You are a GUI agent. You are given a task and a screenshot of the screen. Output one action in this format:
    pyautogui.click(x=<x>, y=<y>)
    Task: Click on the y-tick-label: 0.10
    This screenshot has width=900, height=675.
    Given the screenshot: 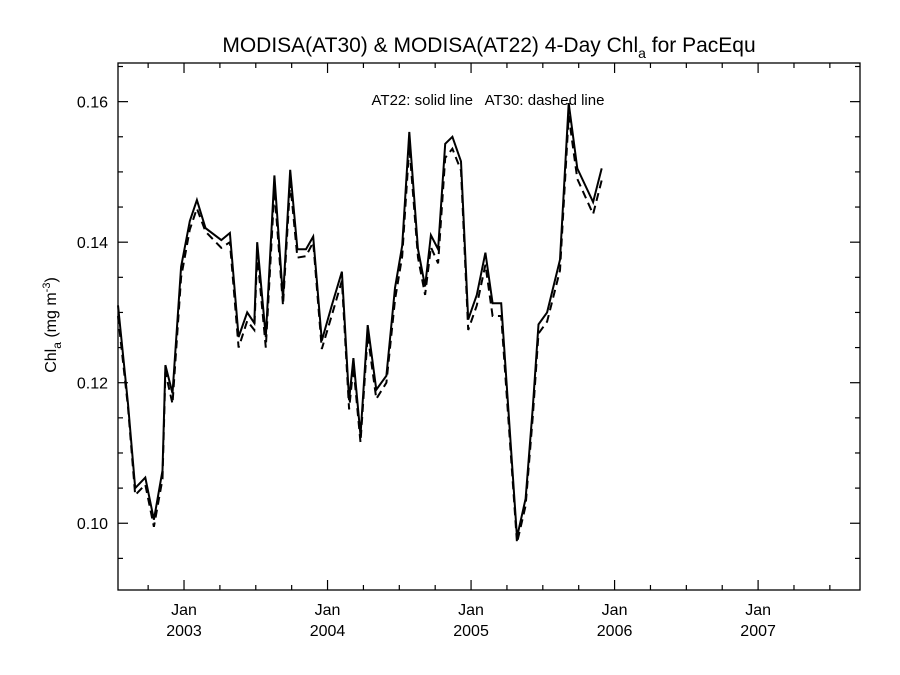 What is the action you would take?
    pyautogui.click(x=92, y=524)
    